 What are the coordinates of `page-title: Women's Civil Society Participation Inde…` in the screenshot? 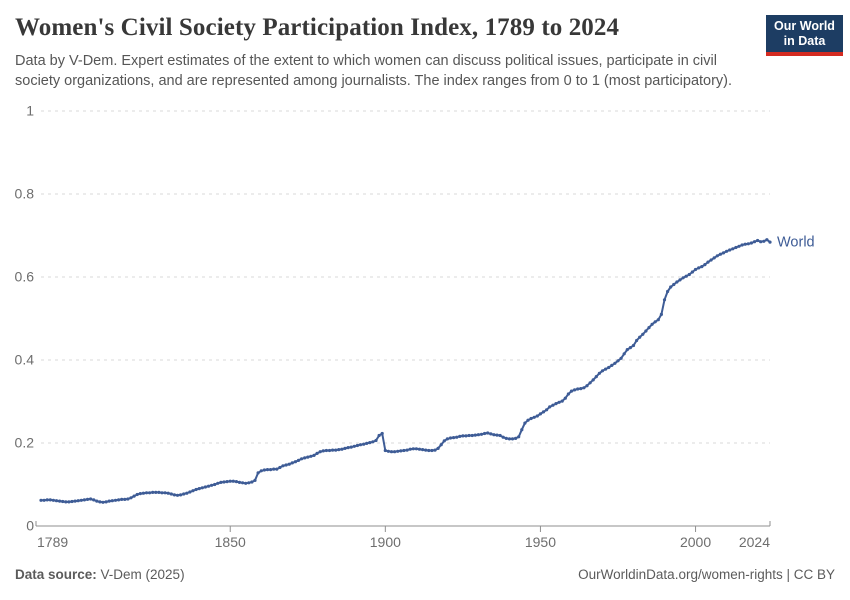 It's located at (317, 27).